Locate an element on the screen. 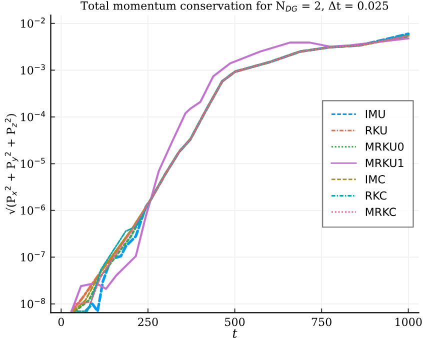 The width and height of the screenshot is (423, 338). y-tick-label: 10$^{−4}$ is located at coordinates (33, 116).